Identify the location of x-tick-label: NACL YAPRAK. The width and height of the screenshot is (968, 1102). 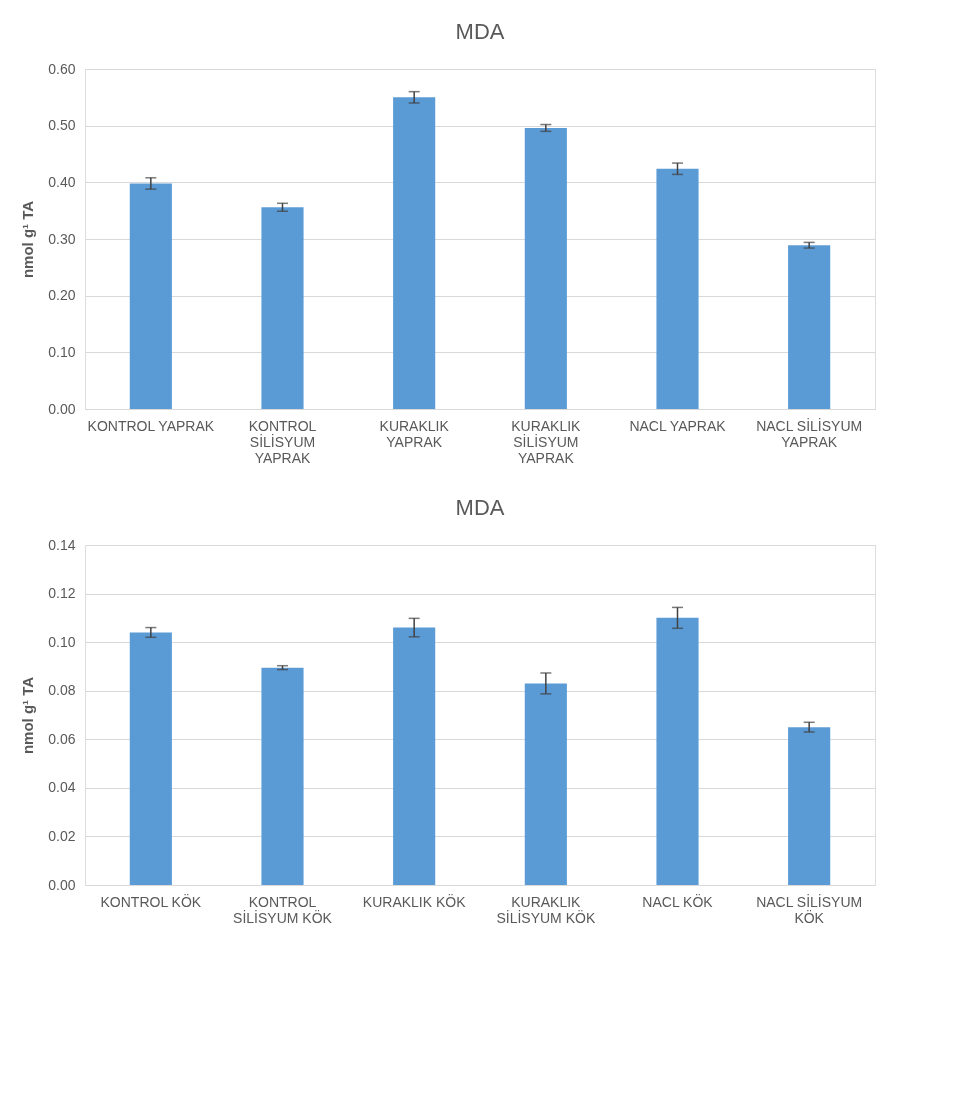
(678, 425).